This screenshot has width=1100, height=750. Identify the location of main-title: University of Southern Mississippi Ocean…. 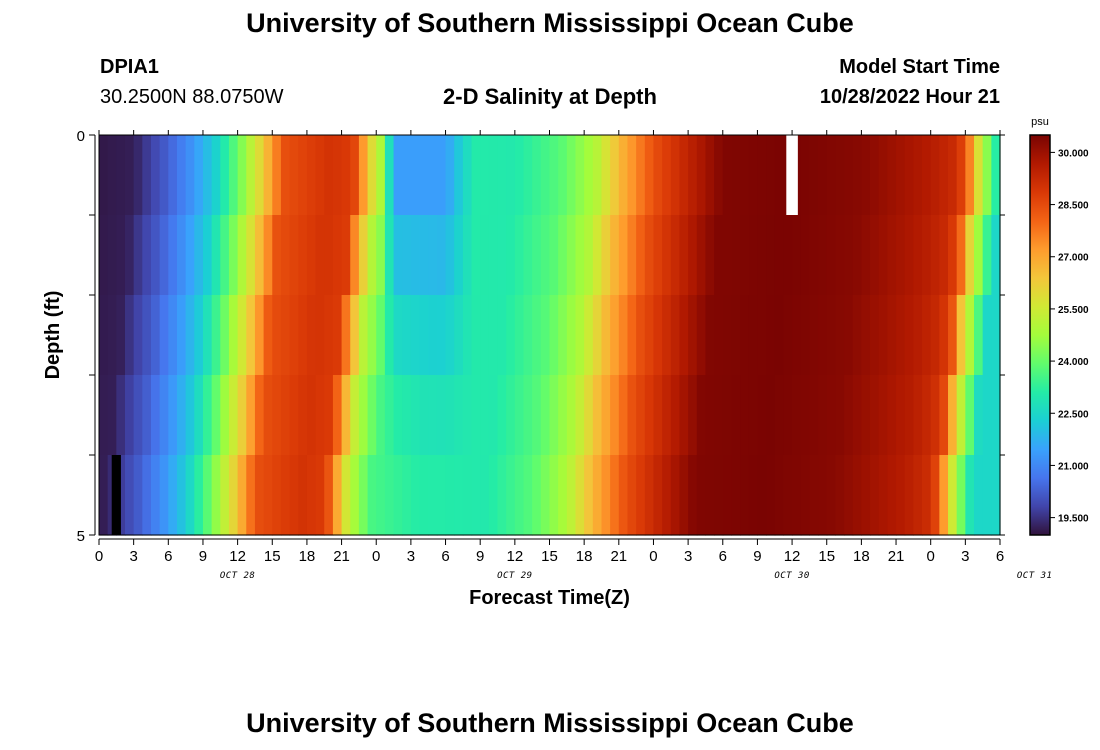
(550, 23).